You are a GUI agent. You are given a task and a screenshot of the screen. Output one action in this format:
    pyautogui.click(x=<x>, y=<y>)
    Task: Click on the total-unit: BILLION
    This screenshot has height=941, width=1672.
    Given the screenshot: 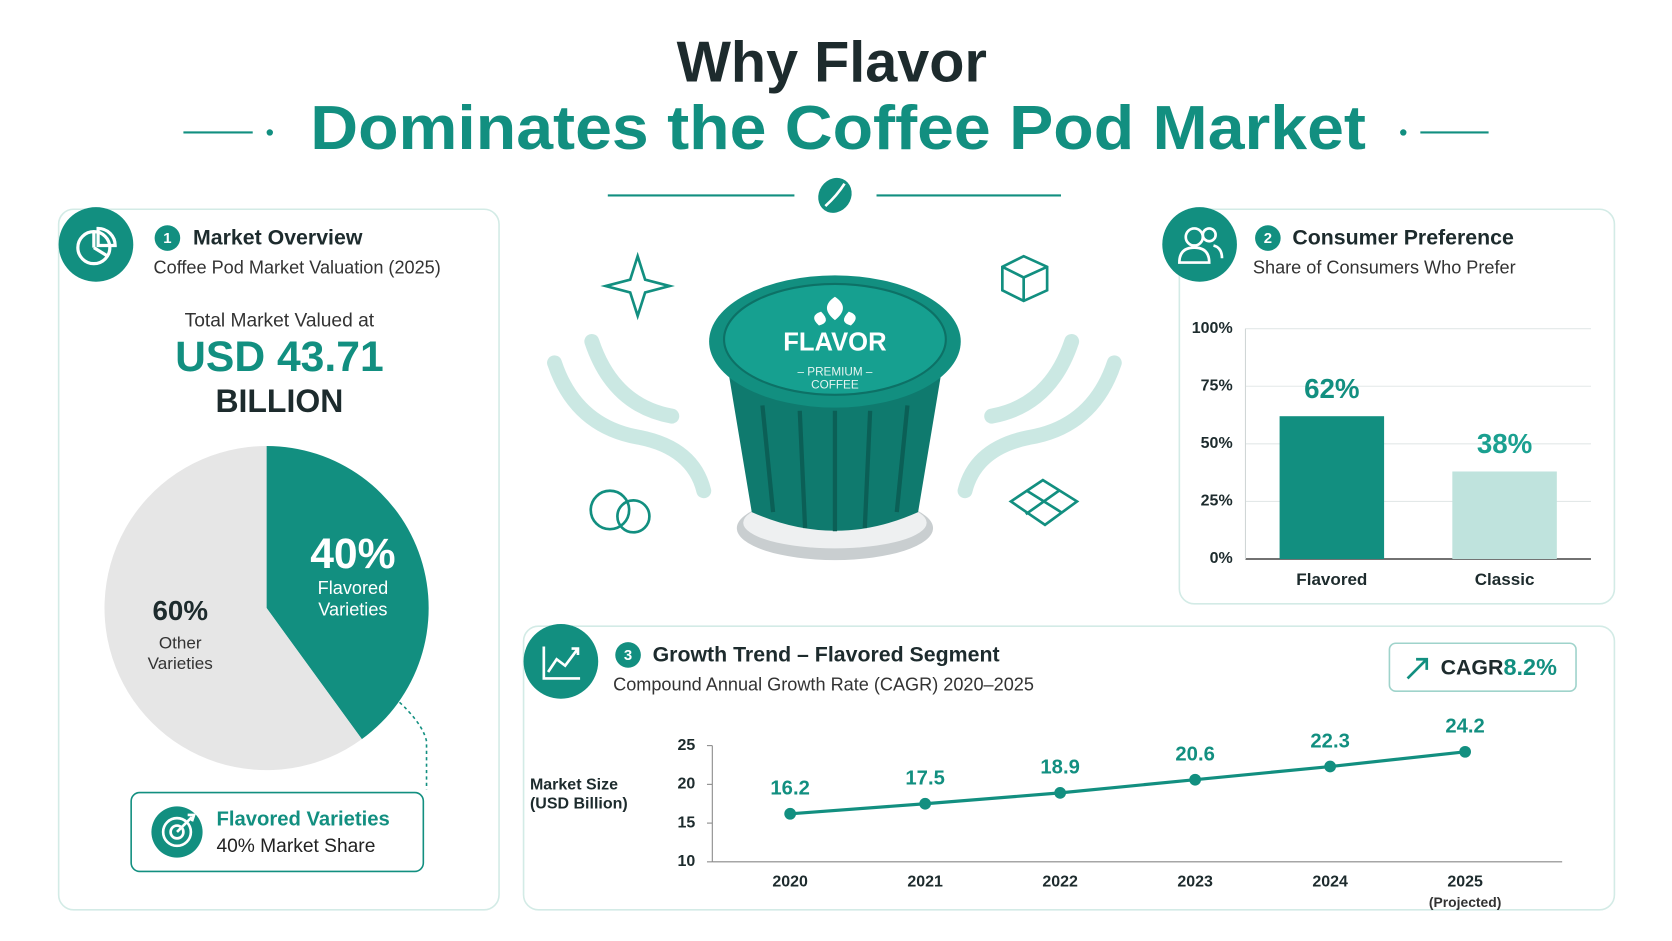 What is the action you would take?
    pyautogui.click(x=279, y=401)
    